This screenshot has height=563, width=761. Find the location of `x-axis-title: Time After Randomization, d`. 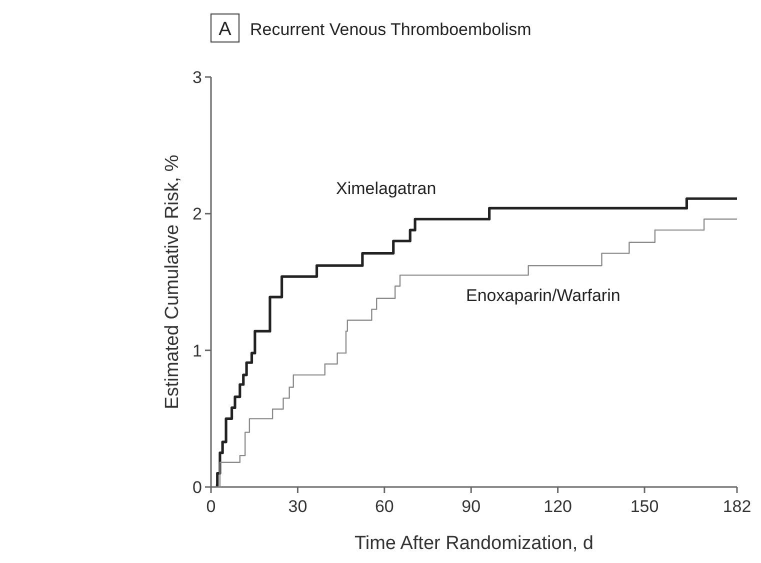

x-axis-title: Time After Randomization, d is located at coordinates (474, 543).